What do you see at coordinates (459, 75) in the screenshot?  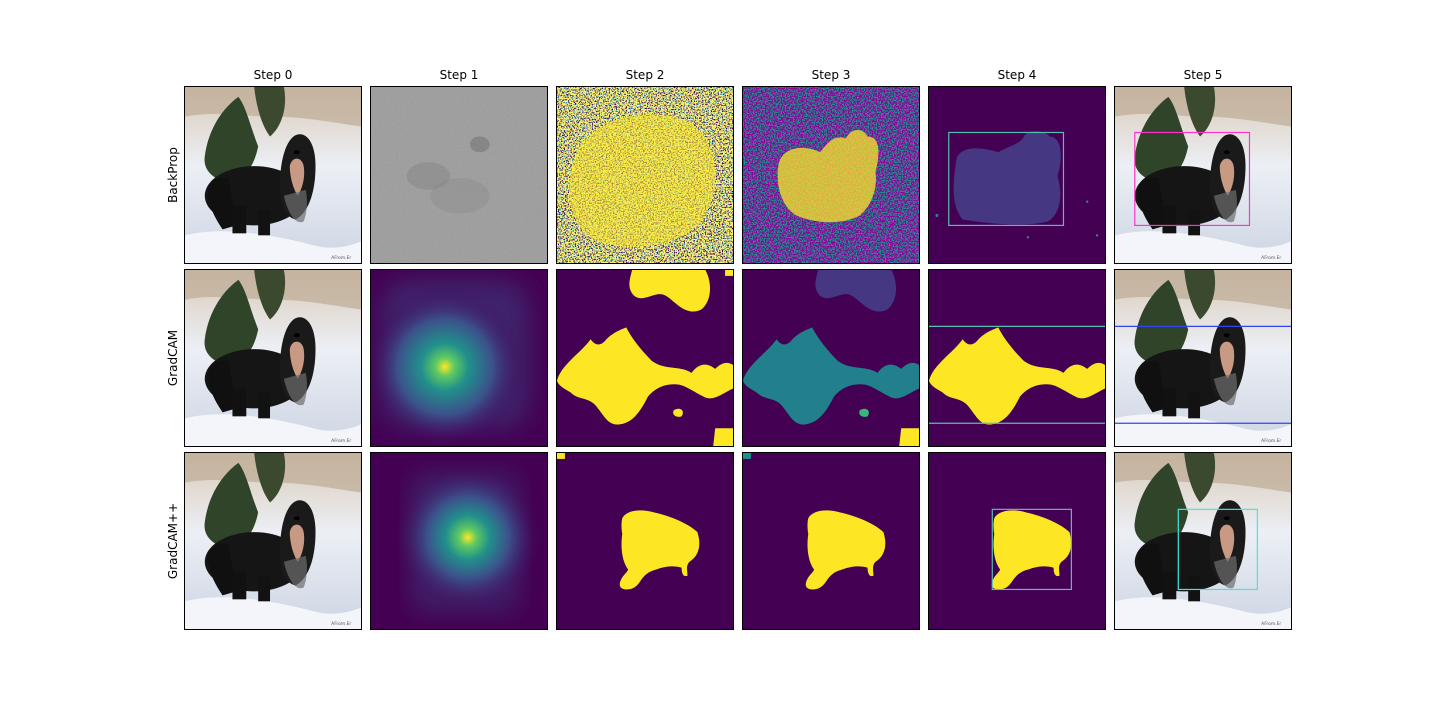 I see `column-title-step-1: Step 1` at bounding box center [459, 75].